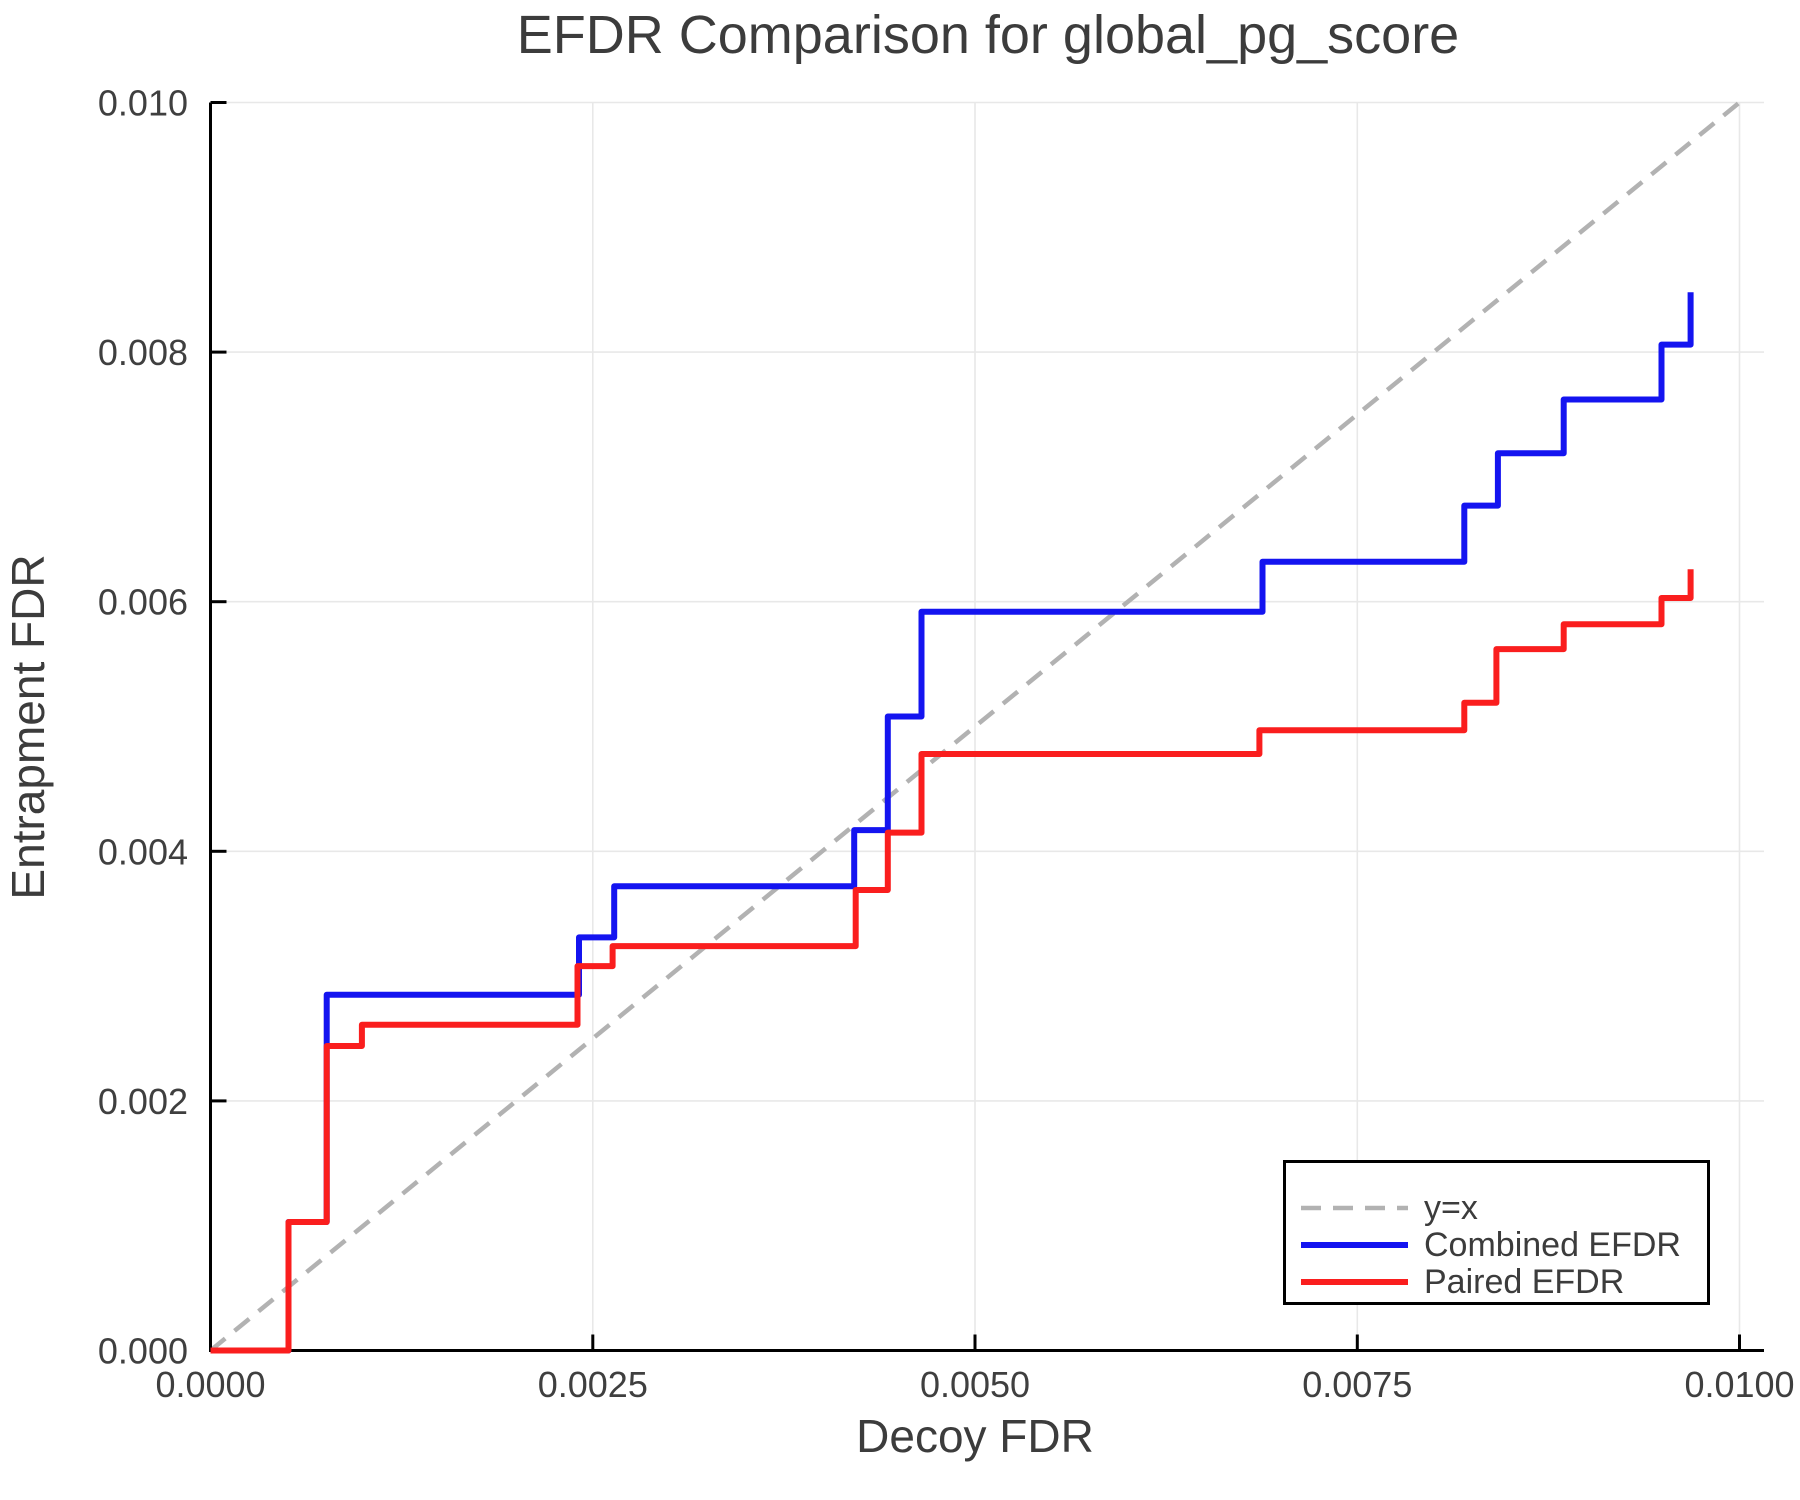 Image resolution: width=1800 pixels, height=1500 pixels. Describe the element at coordinates (1524, 1281) in the screenshot. I see `legend-label-paired-efdr: Paired EFDR` at that location.